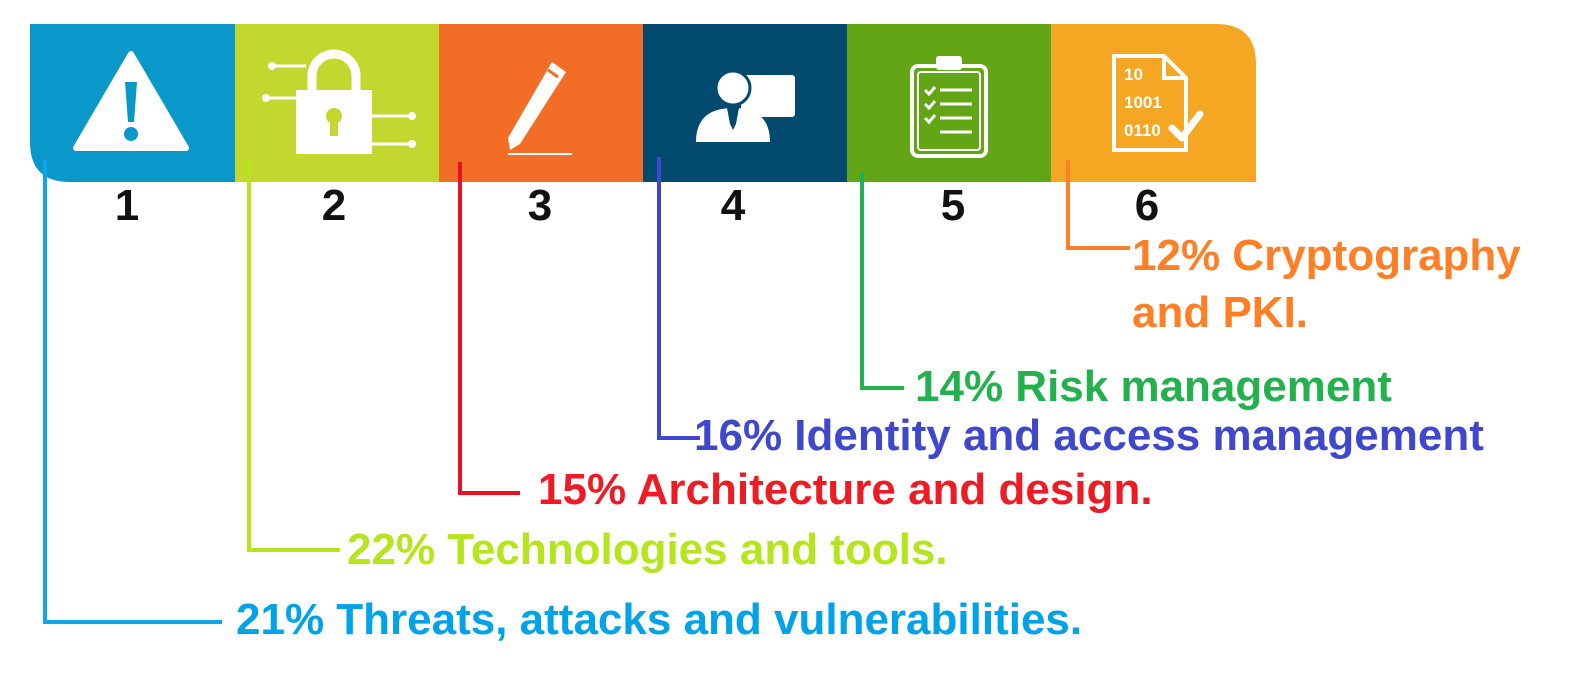  Describe the element at coordinates (334, 205) in the screenshot. I see `segment-number-2: 2` at that location.